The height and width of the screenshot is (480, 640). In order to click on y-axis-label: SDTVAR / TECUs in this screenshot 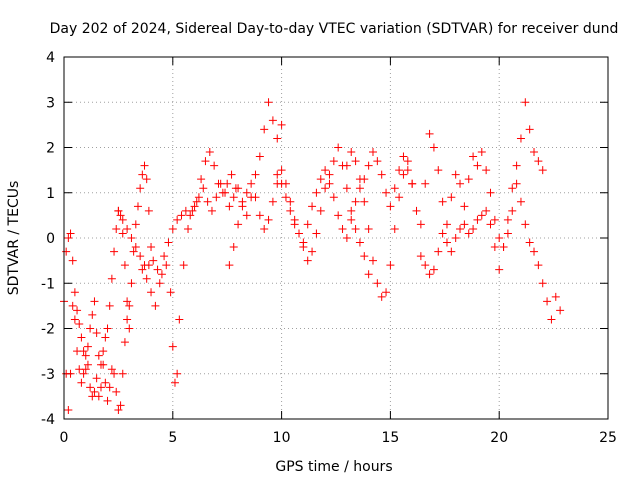, I will do `click(14, 238)`.